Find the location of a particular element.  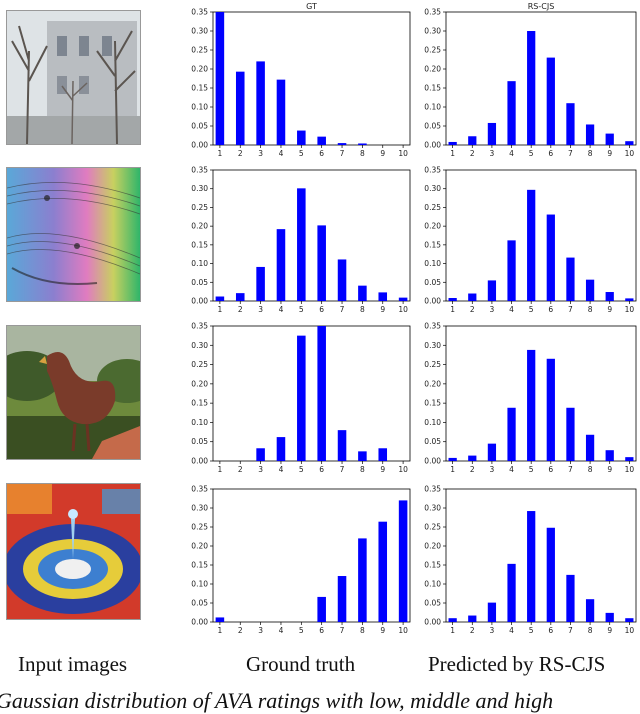

chart-7-xtick-label: 8 is located at coordinates (362, 630).